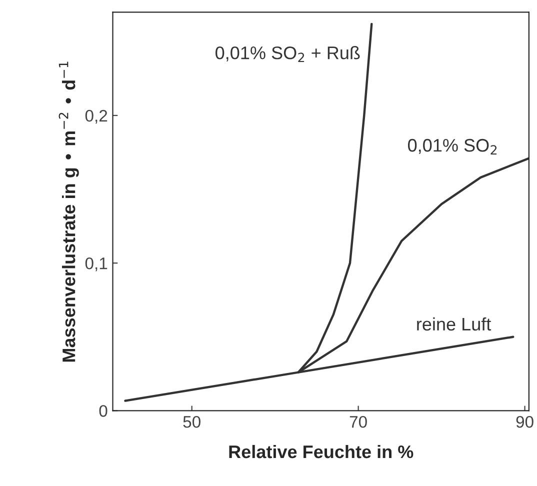 The height and width of the screenshot is (486, 537). Describe the element at coordinates (454, 324) in the screenshot. I see `series-label: reine Luft` at that location.